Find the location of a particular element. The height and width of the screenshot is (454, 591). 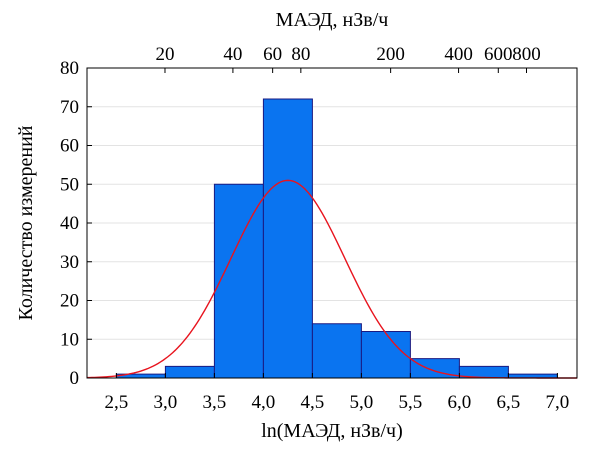

y-tick-label: 60 is located at coordinates (69, 146).